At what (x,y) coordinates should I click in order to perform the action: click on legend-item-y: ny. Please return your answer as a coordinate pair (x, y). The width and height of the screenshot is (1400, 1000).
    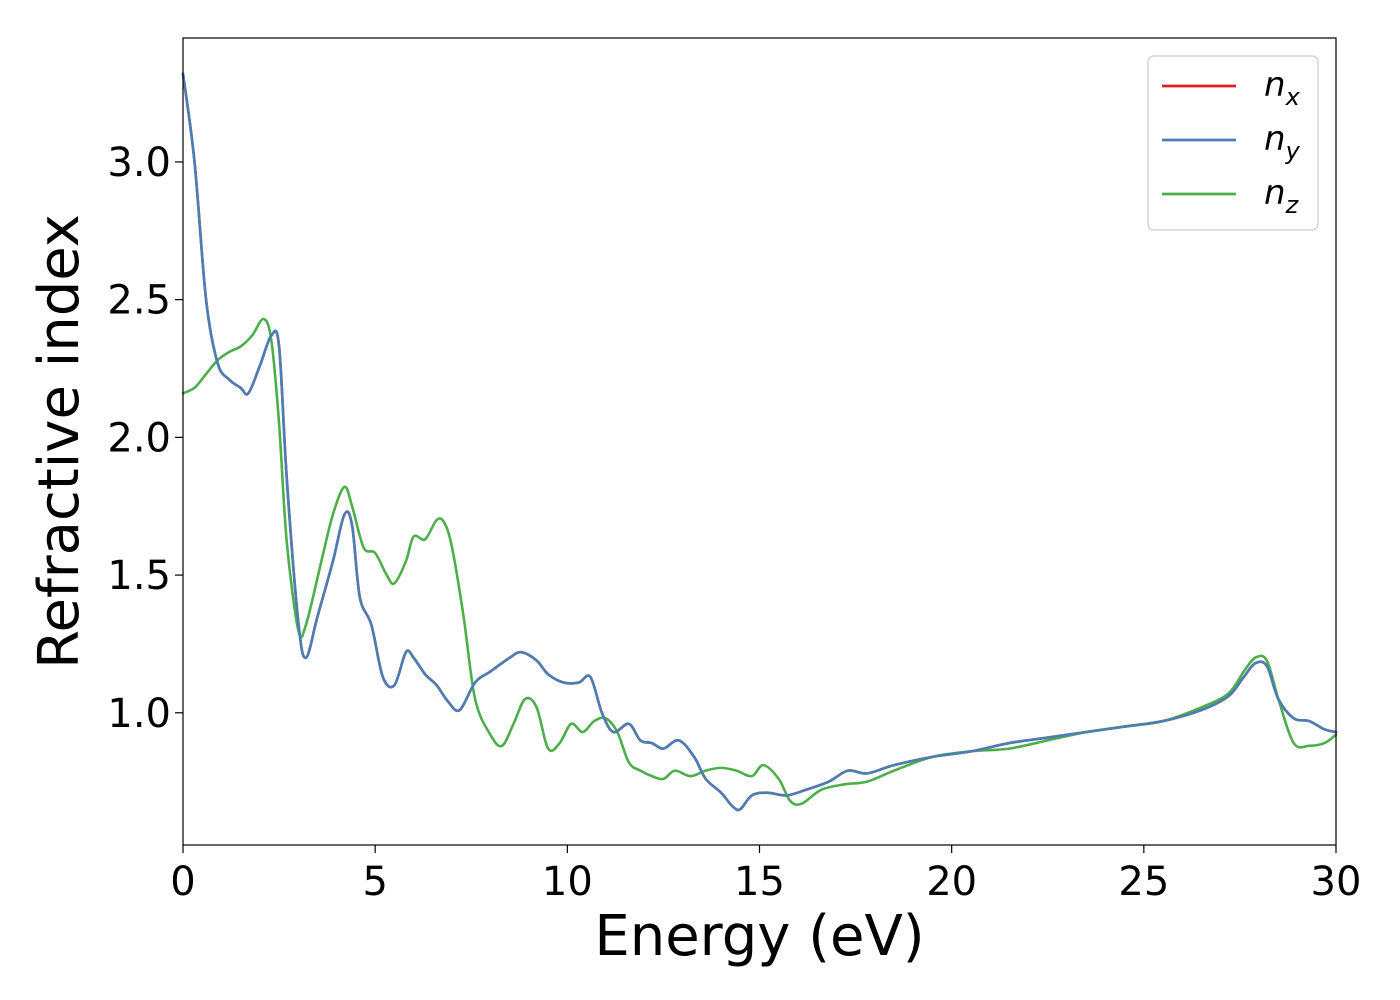
    Looking at the image, I should click on (1231, 142).